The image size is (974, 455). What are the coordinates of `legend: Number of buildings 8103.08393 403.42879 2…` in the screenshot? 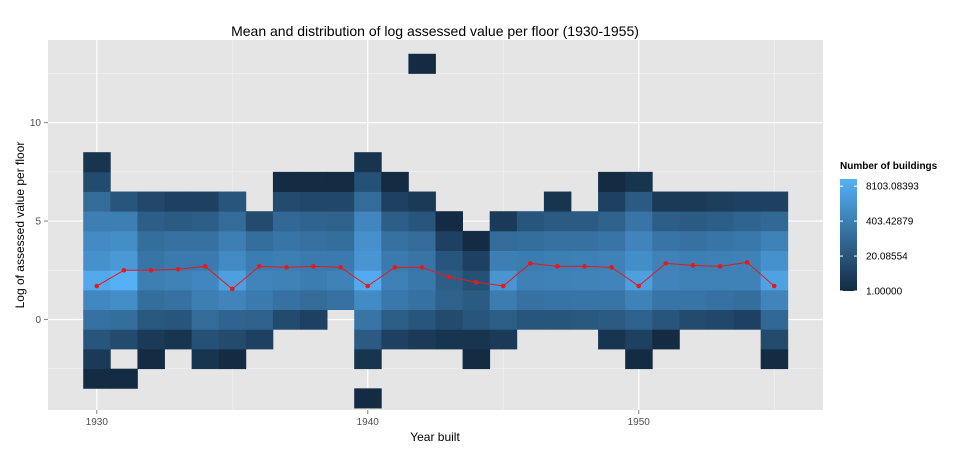 It's located at (889, 229).